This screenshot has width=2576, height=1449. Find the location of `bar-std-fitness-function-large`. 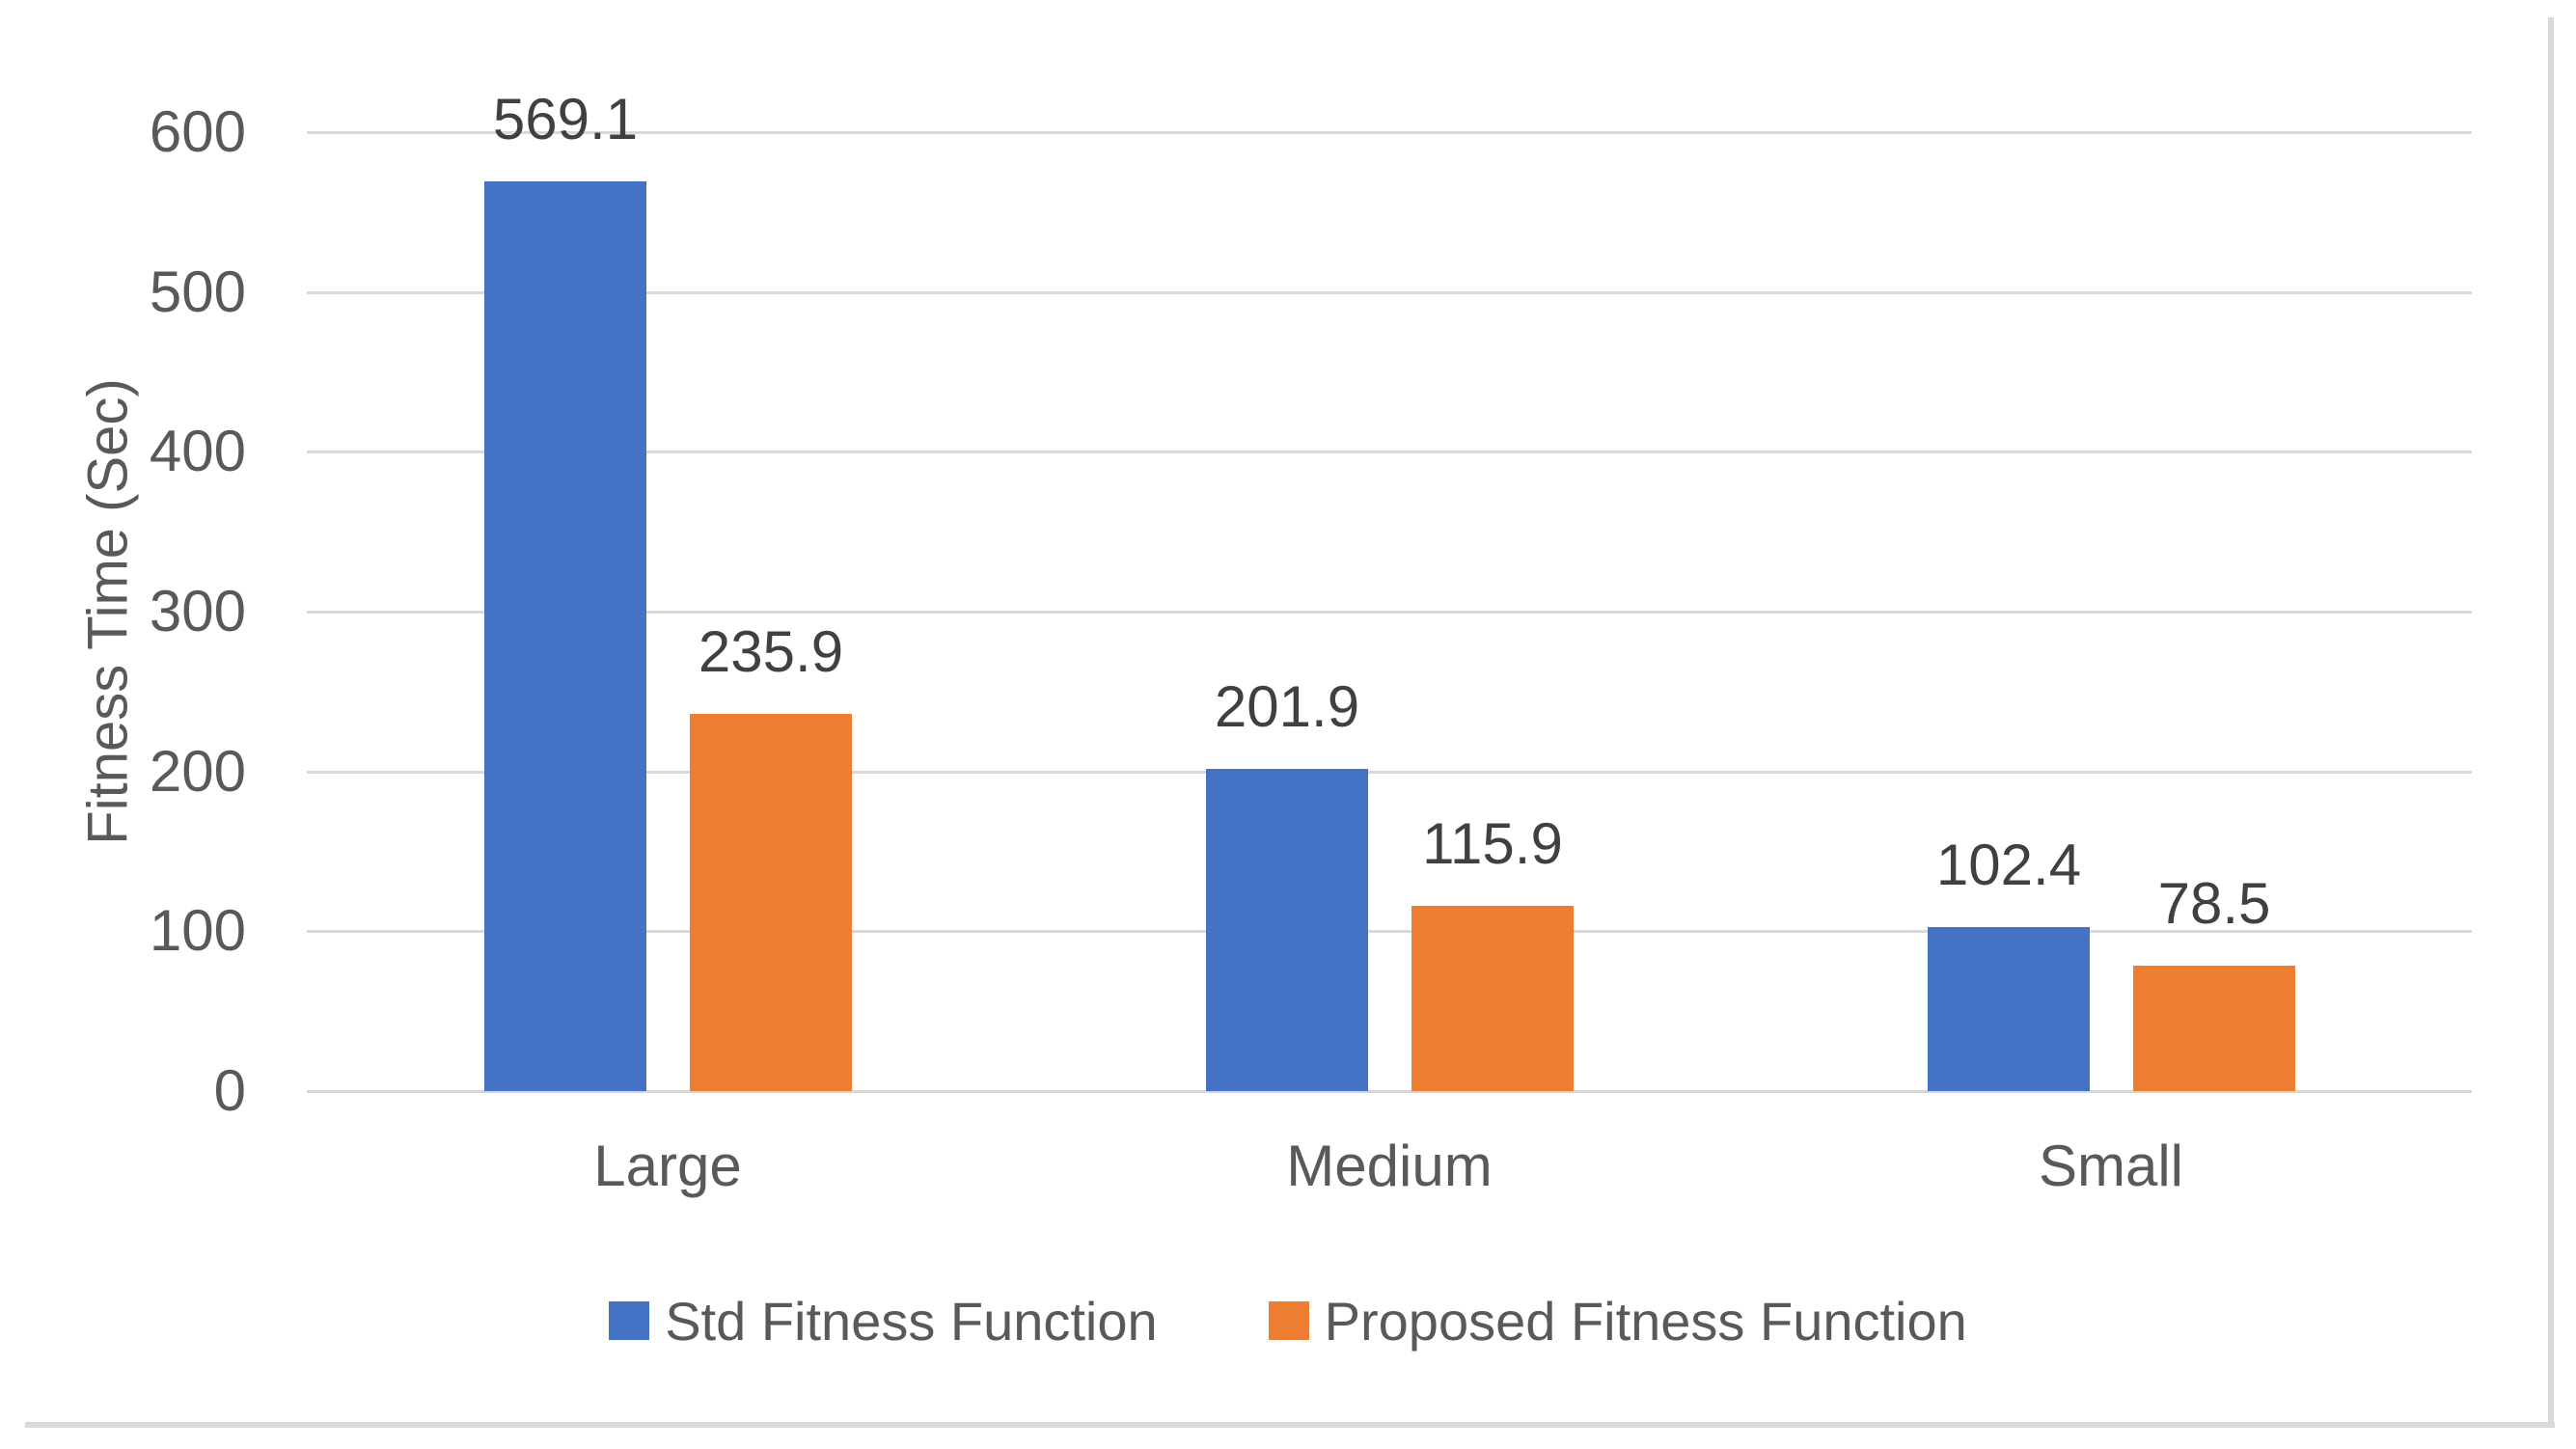

bar-std-fitness-function-large is located at coordinates (565, 636).